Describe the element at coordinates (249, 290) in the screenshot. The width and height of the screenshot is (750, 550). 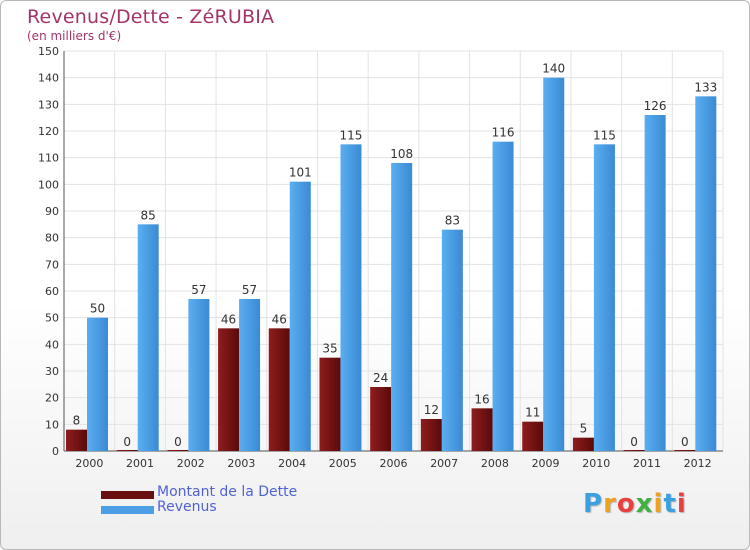
I see `bar-label-revenus-2003: 57` at that location.